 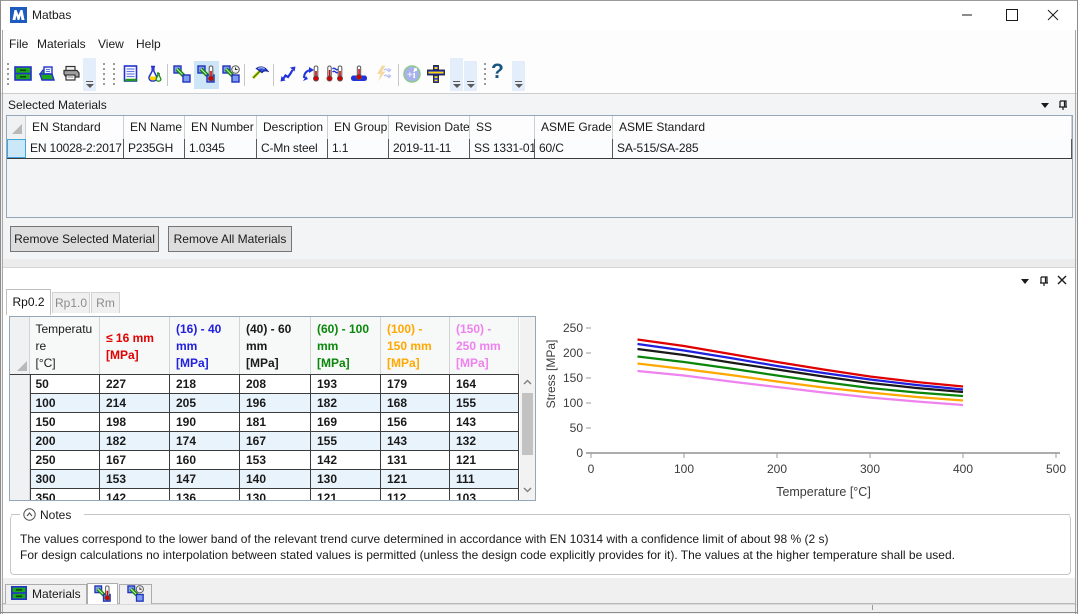 I want to click on svg-text: Temperature [°C], so click(x=823, y=492).